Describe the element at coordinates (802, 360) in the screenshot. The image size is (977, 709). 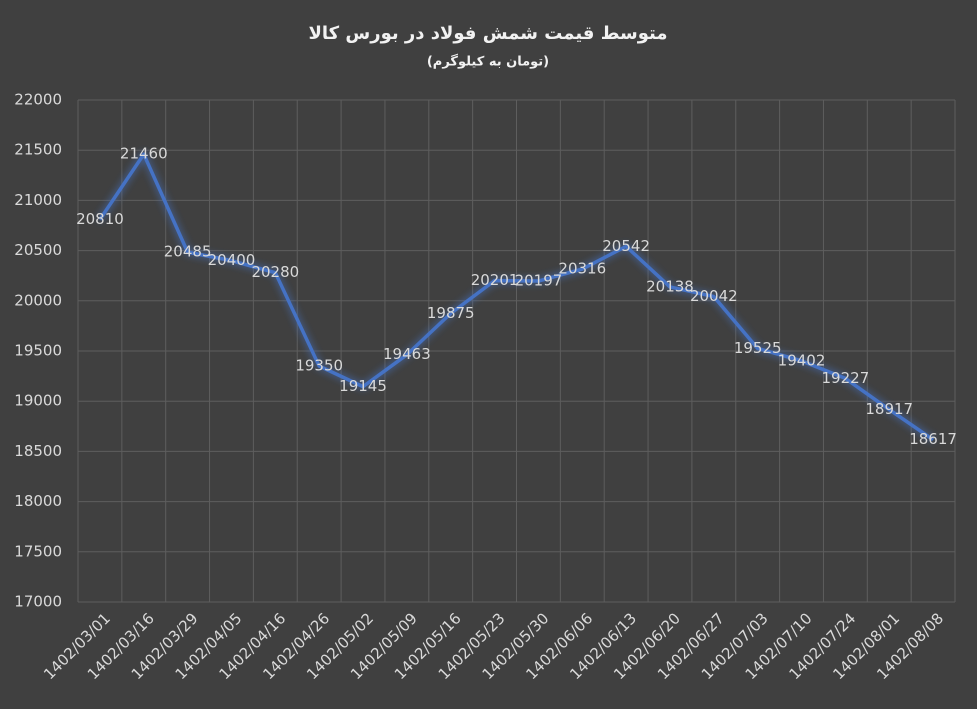
I see `data-label: 19402` at that location.